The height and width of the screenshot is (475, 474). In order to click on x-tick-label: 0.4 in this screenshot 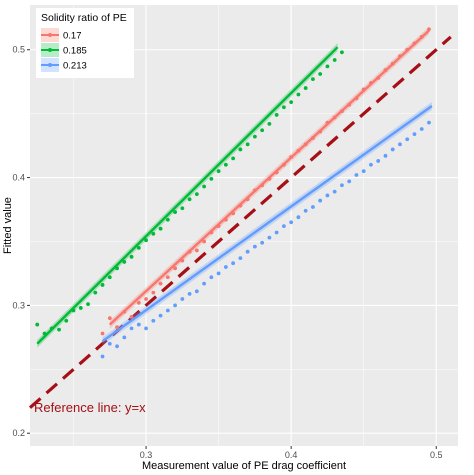, I will do `click(291, 455)`.